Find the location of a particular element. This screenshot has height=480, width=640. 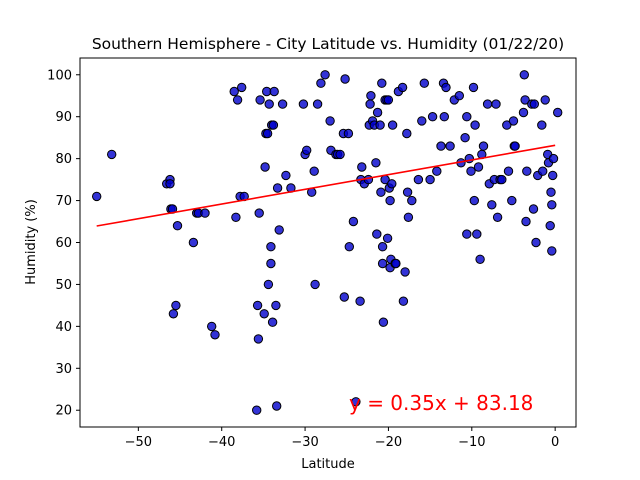

x-tick-label: −30 is located at coordinates (304, 442).